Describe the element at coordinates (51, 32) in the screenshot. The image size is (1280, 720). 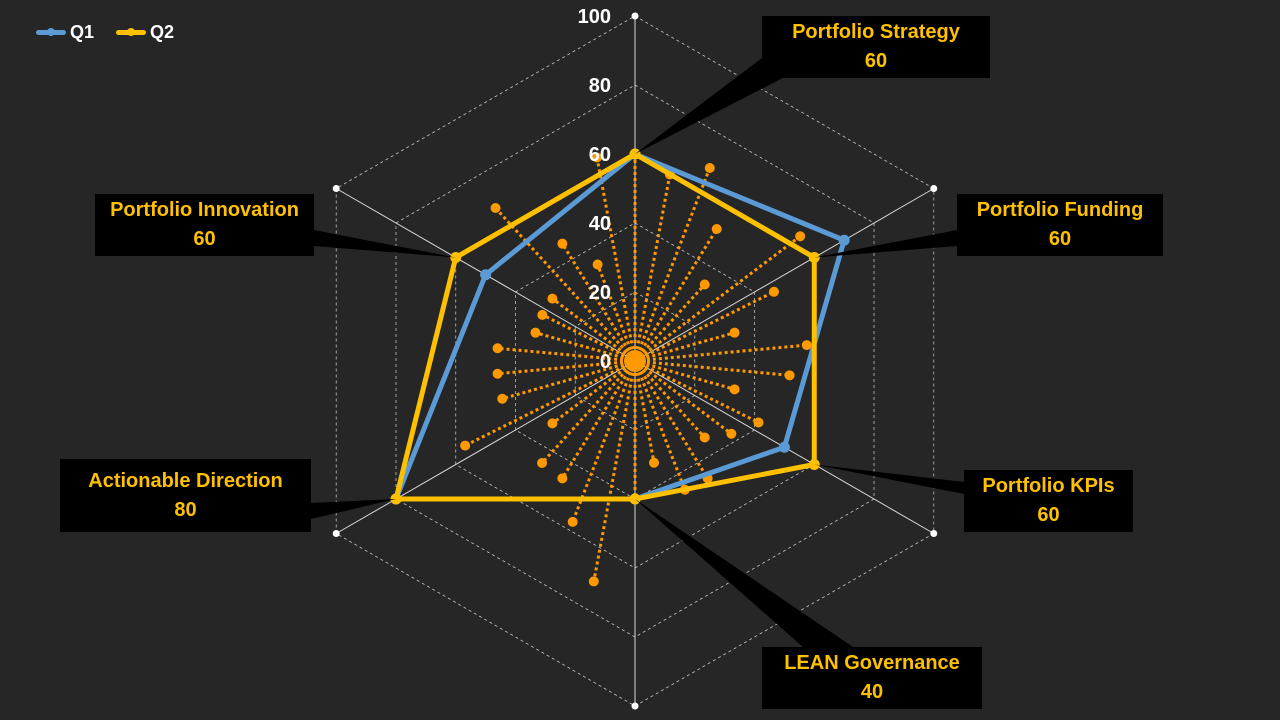
I see `legend-swatch-q1` at that location.